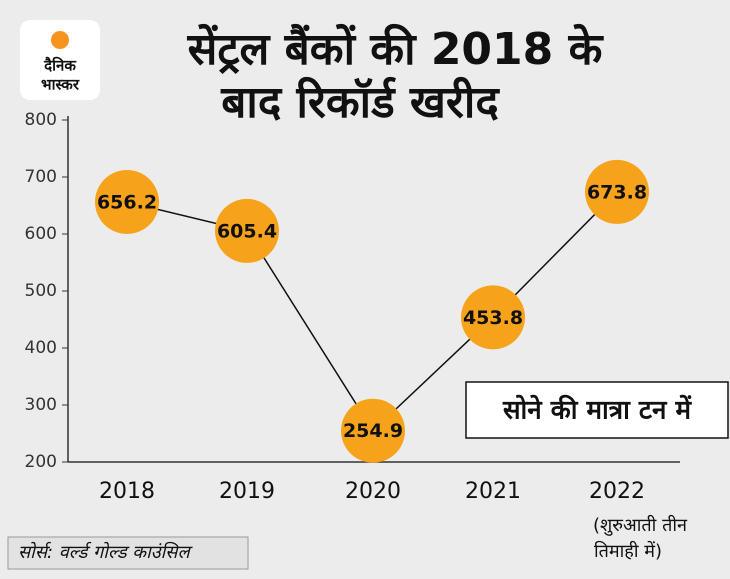  I want to click on x-tick-label: 2019, so click(247, 491).